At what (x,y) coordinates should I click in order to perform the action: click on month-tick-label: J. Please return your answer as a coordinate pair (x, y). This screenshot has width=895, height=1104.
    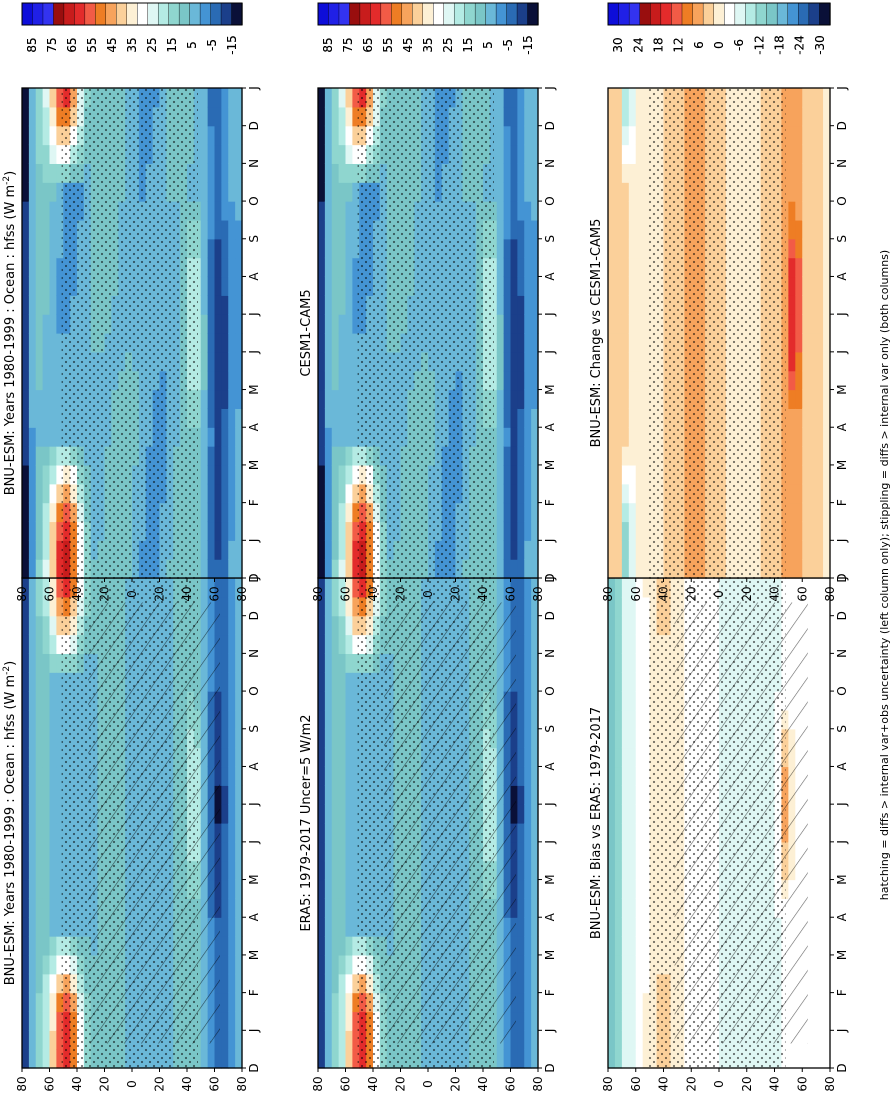
    Looking at the image, I should click on (842, 804).